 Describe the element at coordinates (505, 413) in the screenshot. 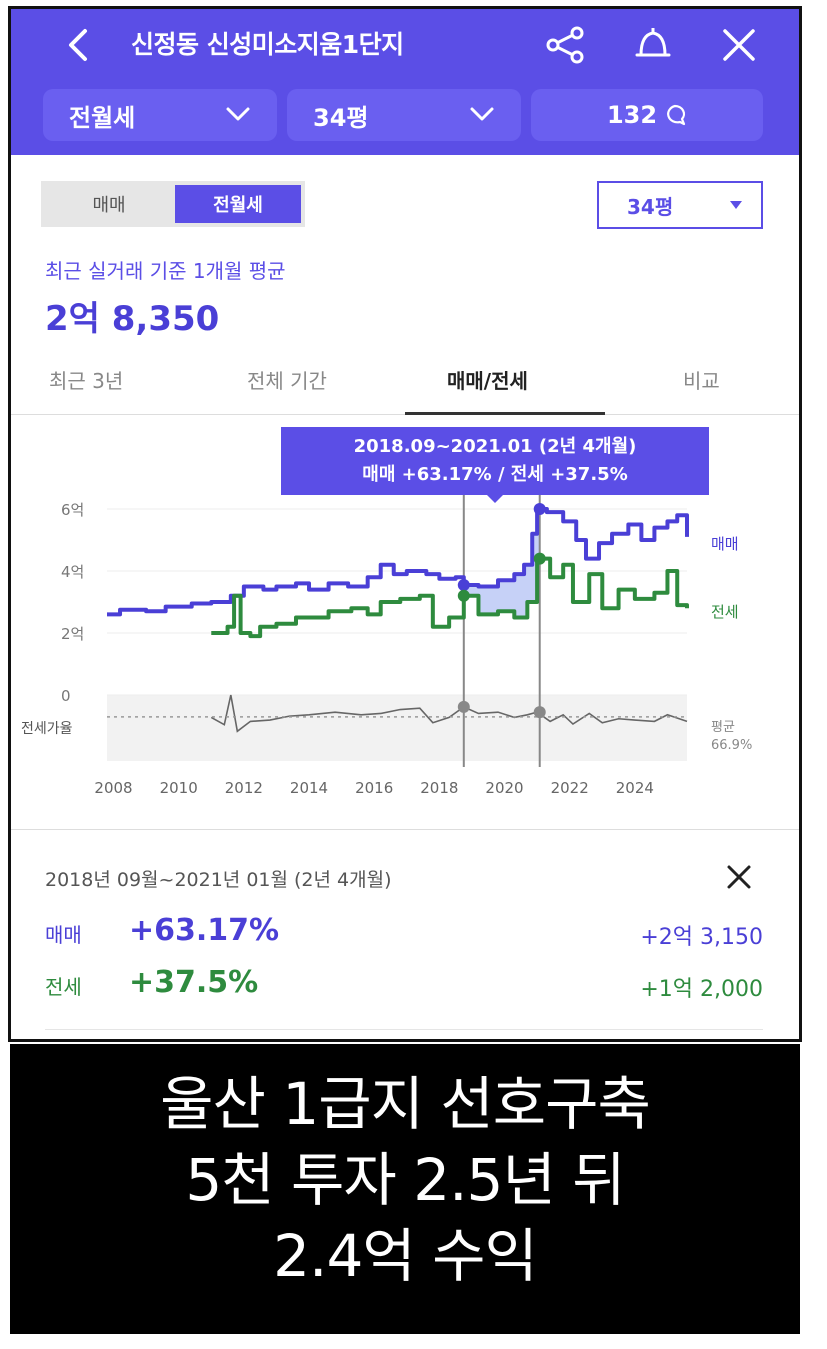

I see `active-tab-underline` at that location.